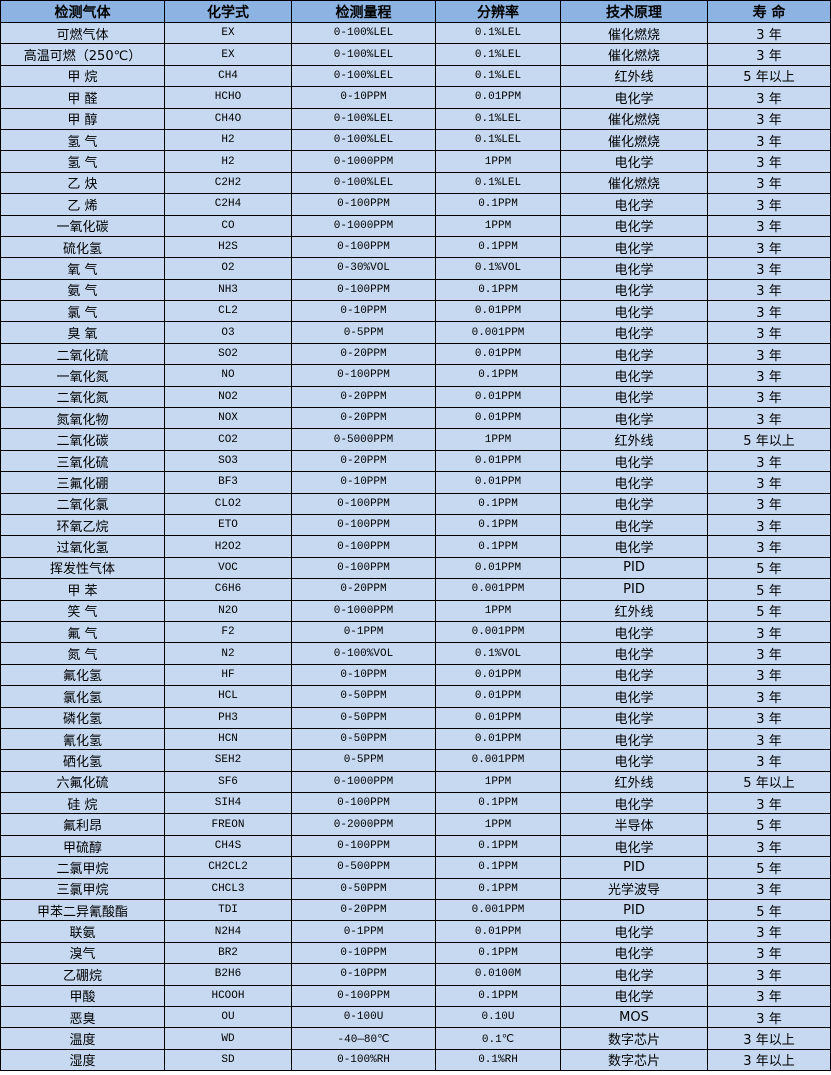  I want to click on table-row: 乙 炔 C2H2 0-100%LEL 0.1%LEL 催化燃烧 3 年, so click(415, 183).